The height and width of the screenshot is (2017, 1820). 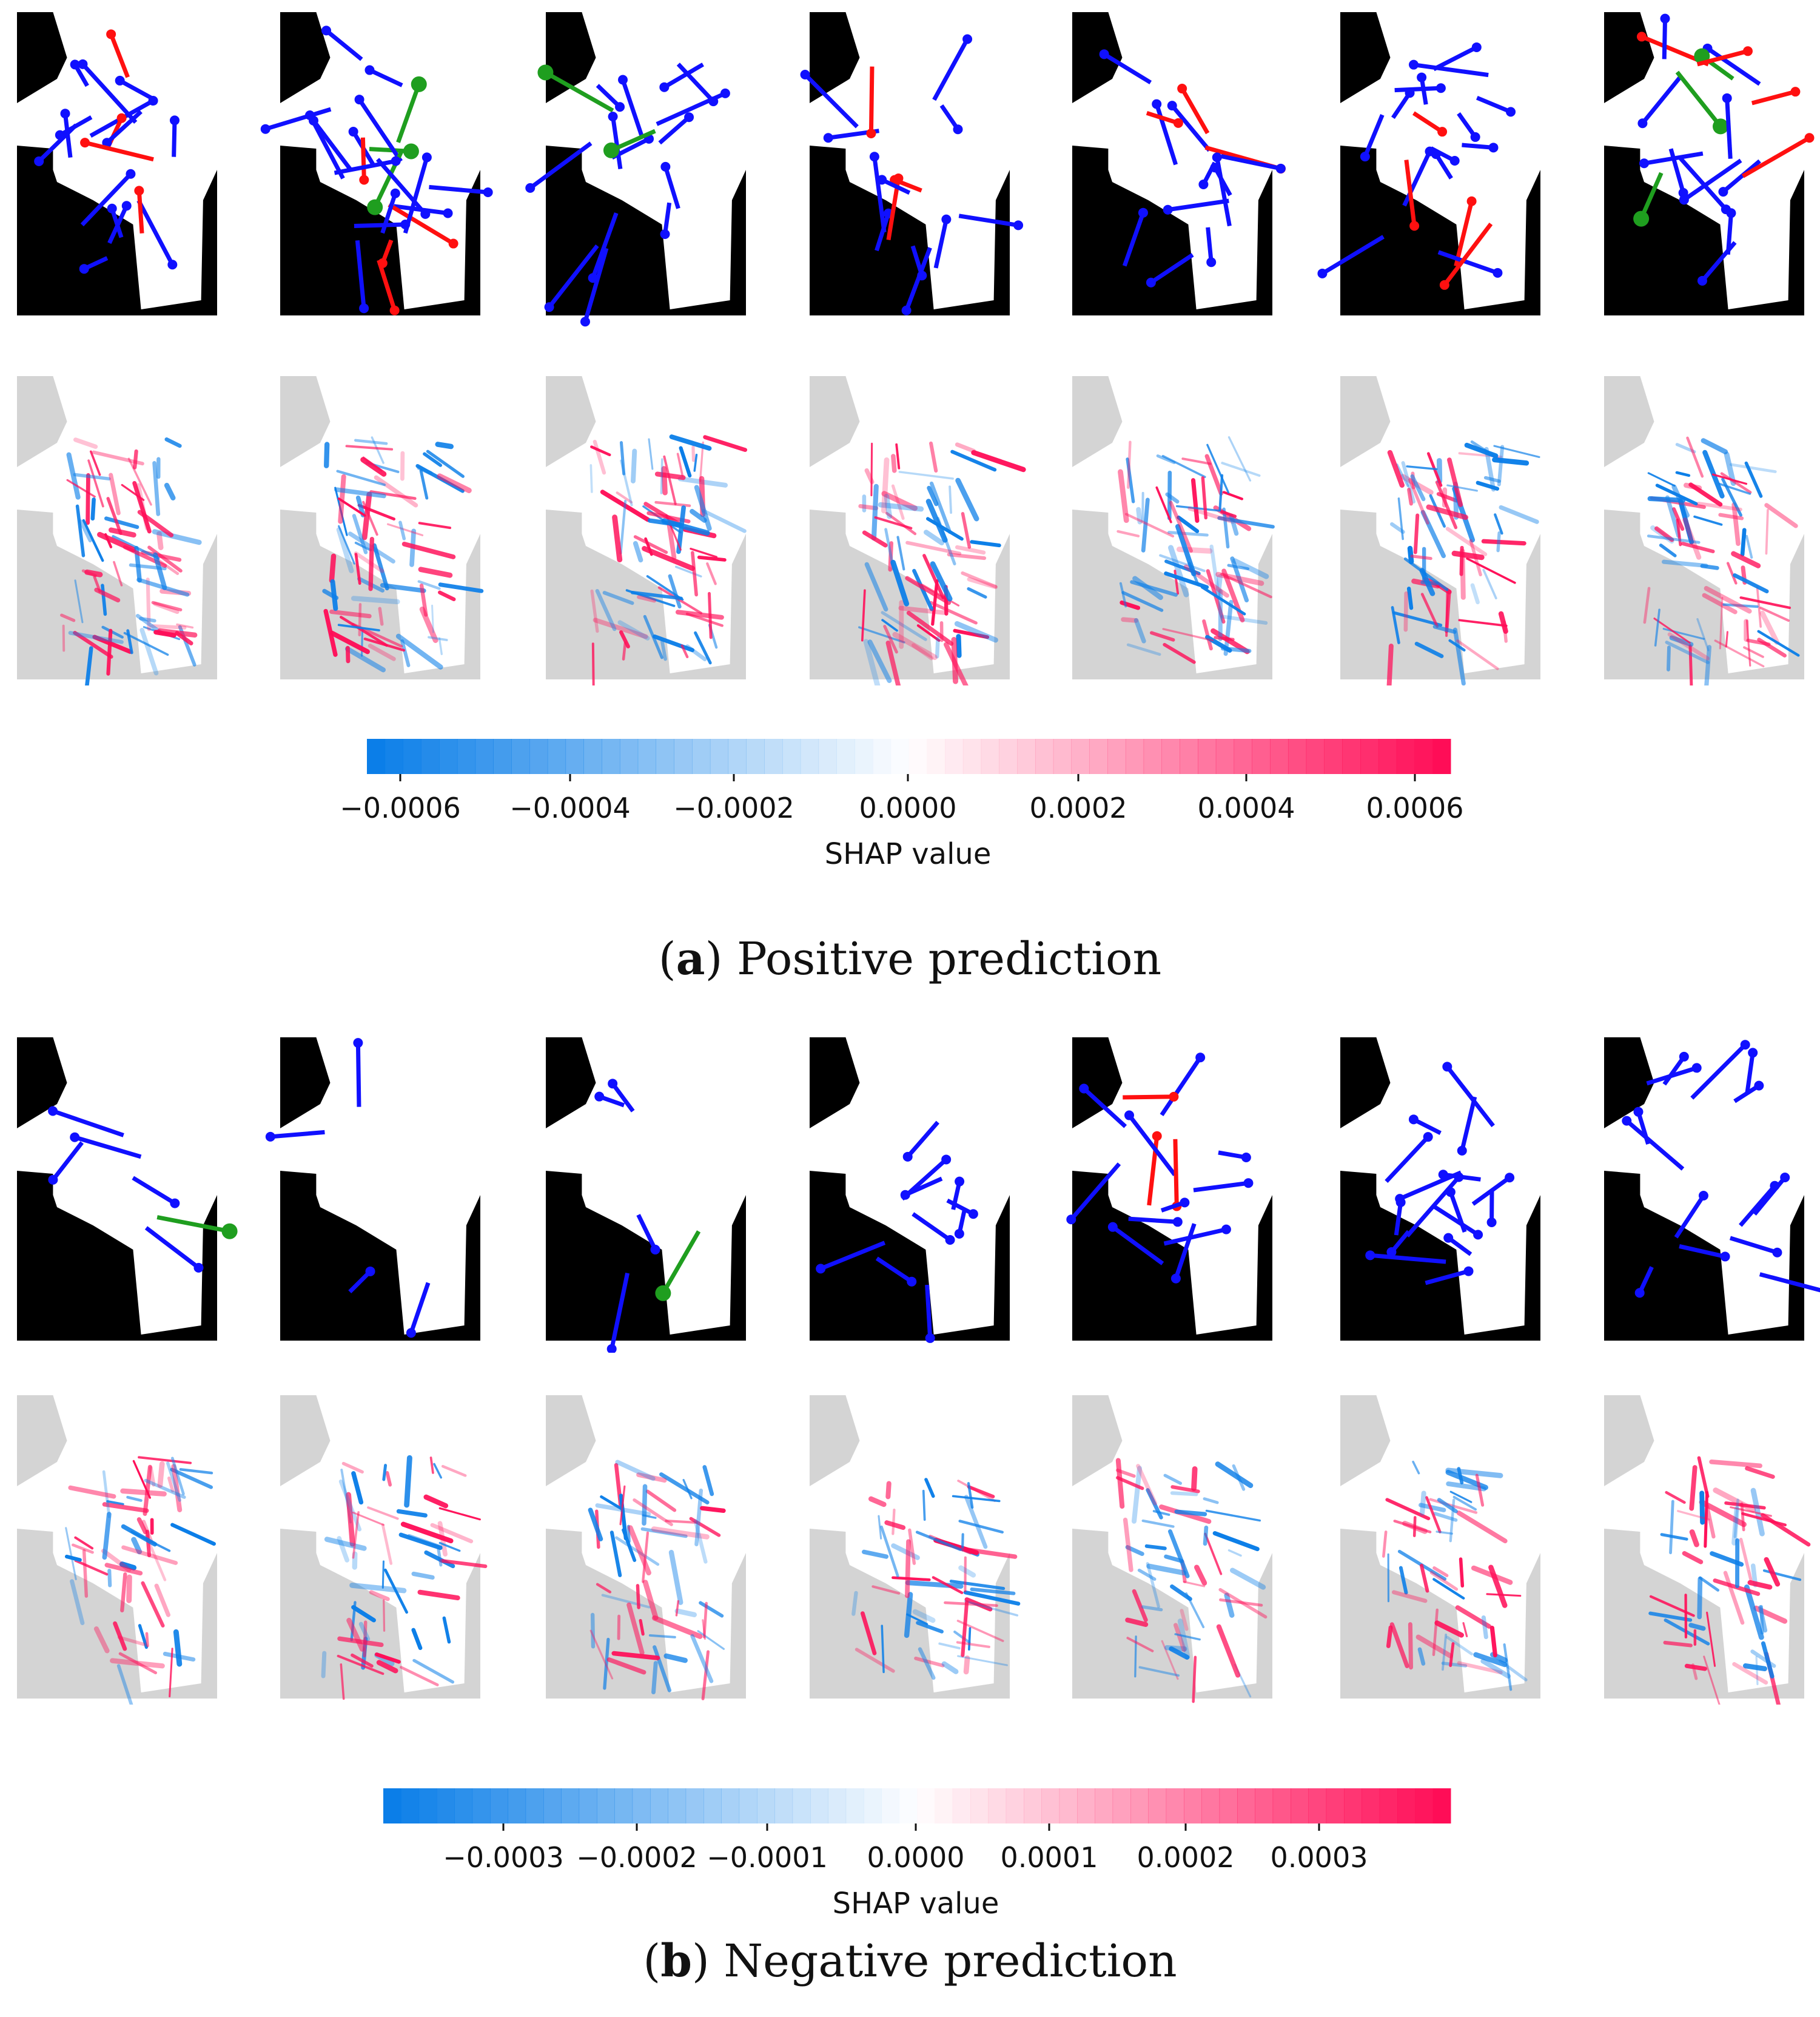 I want to click on colorbar-label: SHAP value, so click(x=916, y=1904).